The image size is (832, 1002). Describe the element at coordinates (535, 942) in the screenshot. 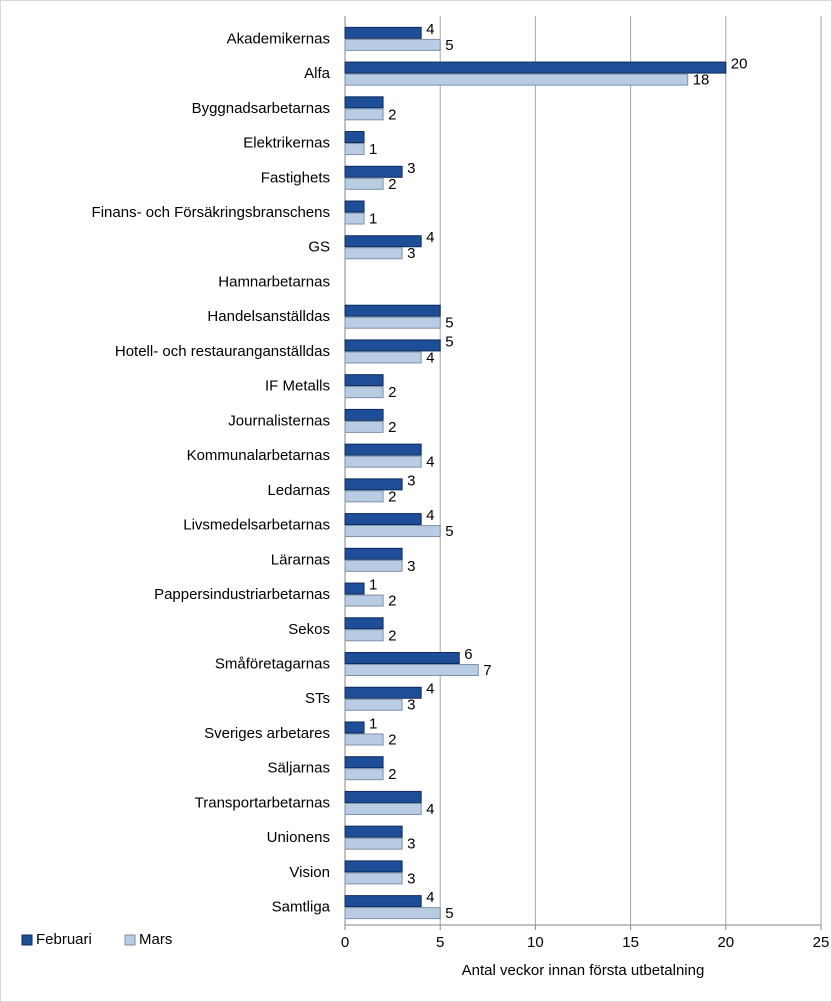

I see `x-tick-label: 10` at that location.